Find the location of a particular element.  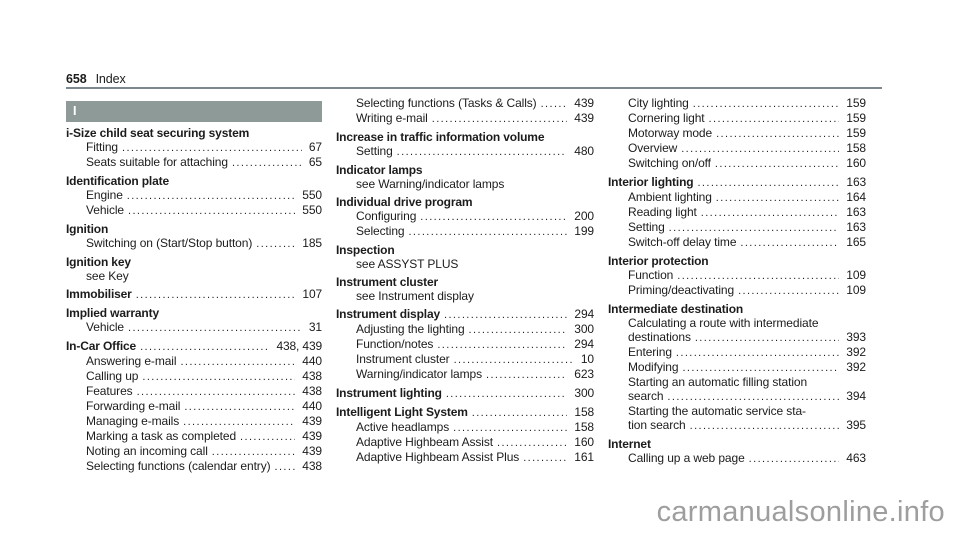

entry-label: Managing e-mails is located at coordinates (133, 421).